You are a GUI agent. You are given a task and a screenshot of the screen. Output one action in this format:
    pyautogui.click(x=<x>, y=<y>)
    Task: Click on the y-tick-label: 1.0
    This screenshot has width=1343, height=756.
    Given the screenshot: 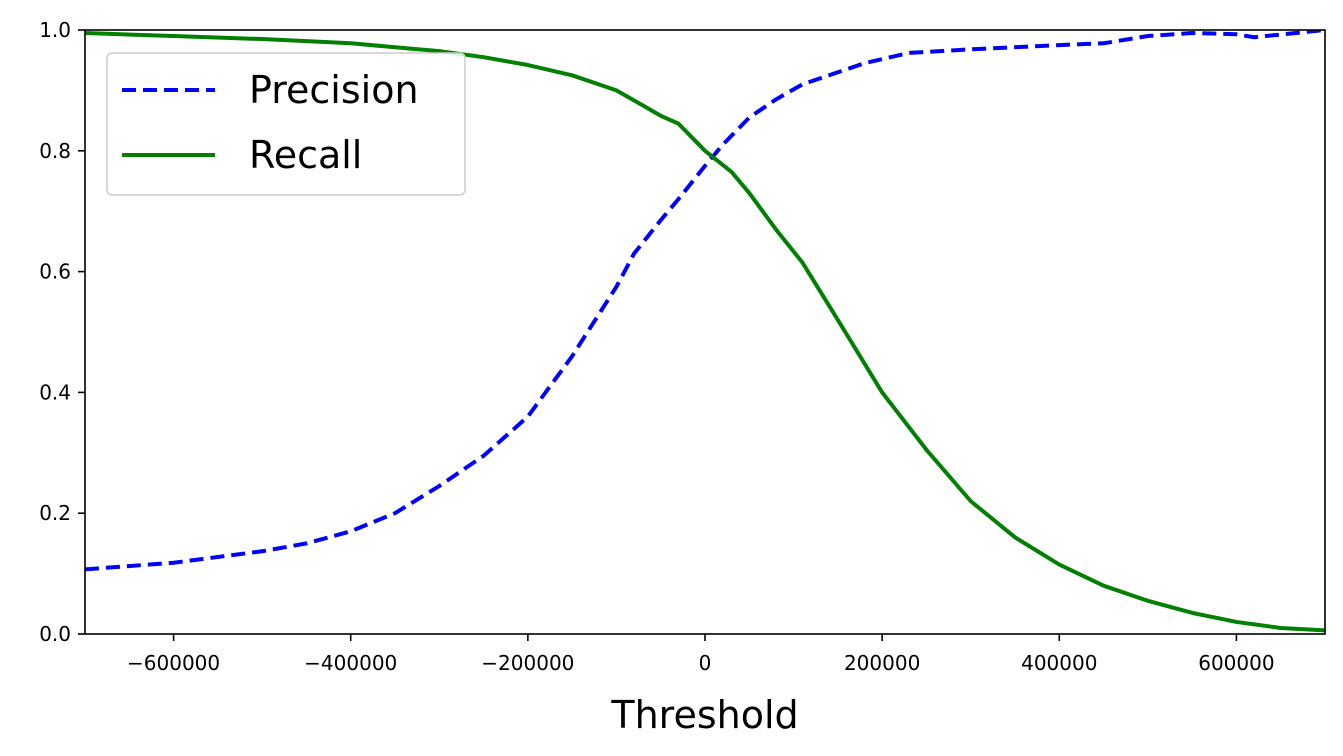 What is the action you would take?
    pyautogui.click(x=55, y=30)
    